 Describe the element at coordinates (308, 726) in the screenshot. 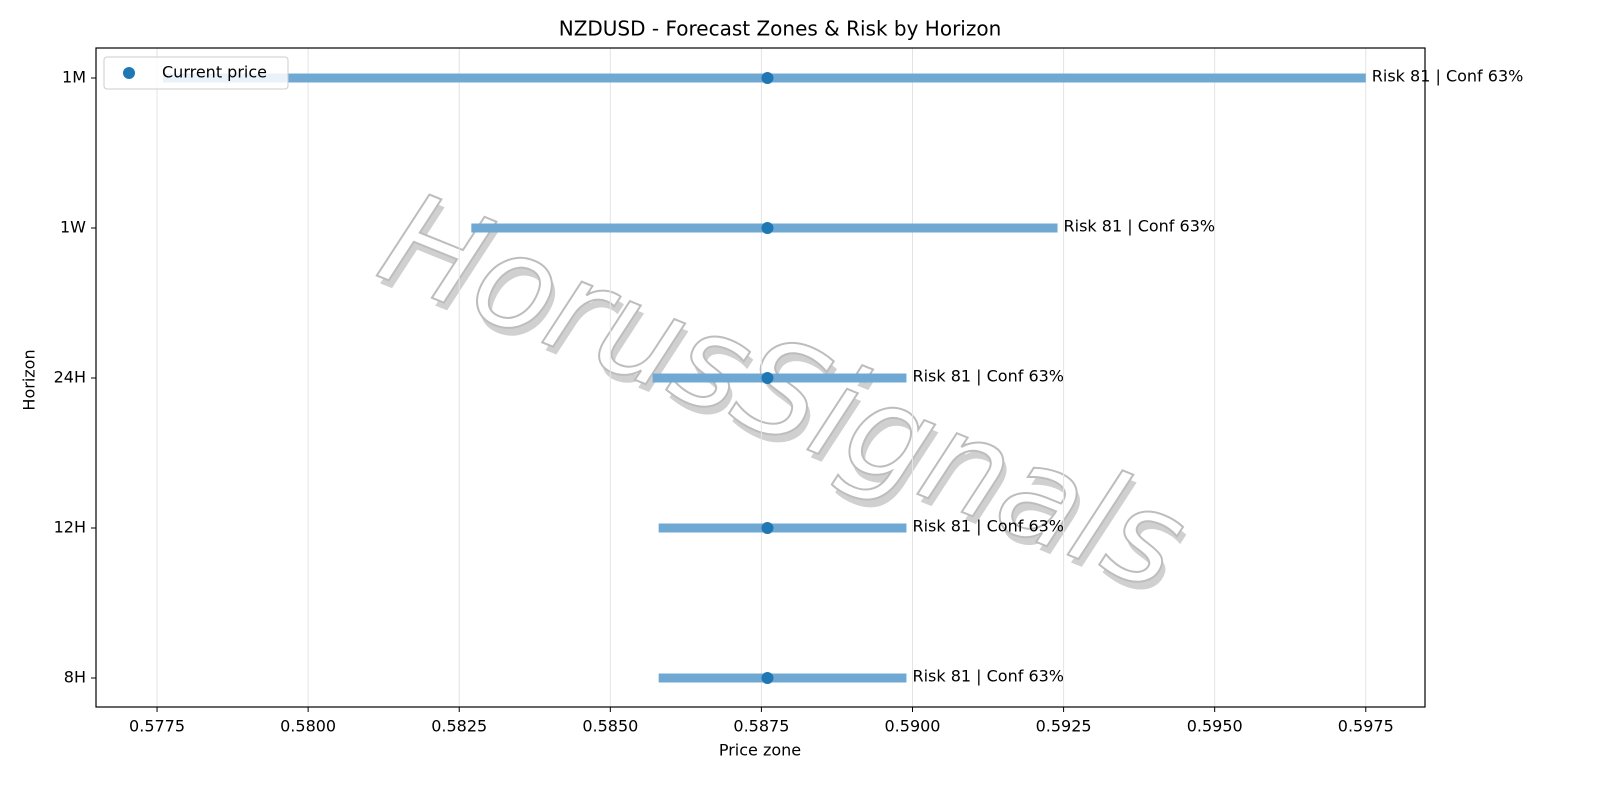

I see `x-tick-label: 0.5800` at that location.